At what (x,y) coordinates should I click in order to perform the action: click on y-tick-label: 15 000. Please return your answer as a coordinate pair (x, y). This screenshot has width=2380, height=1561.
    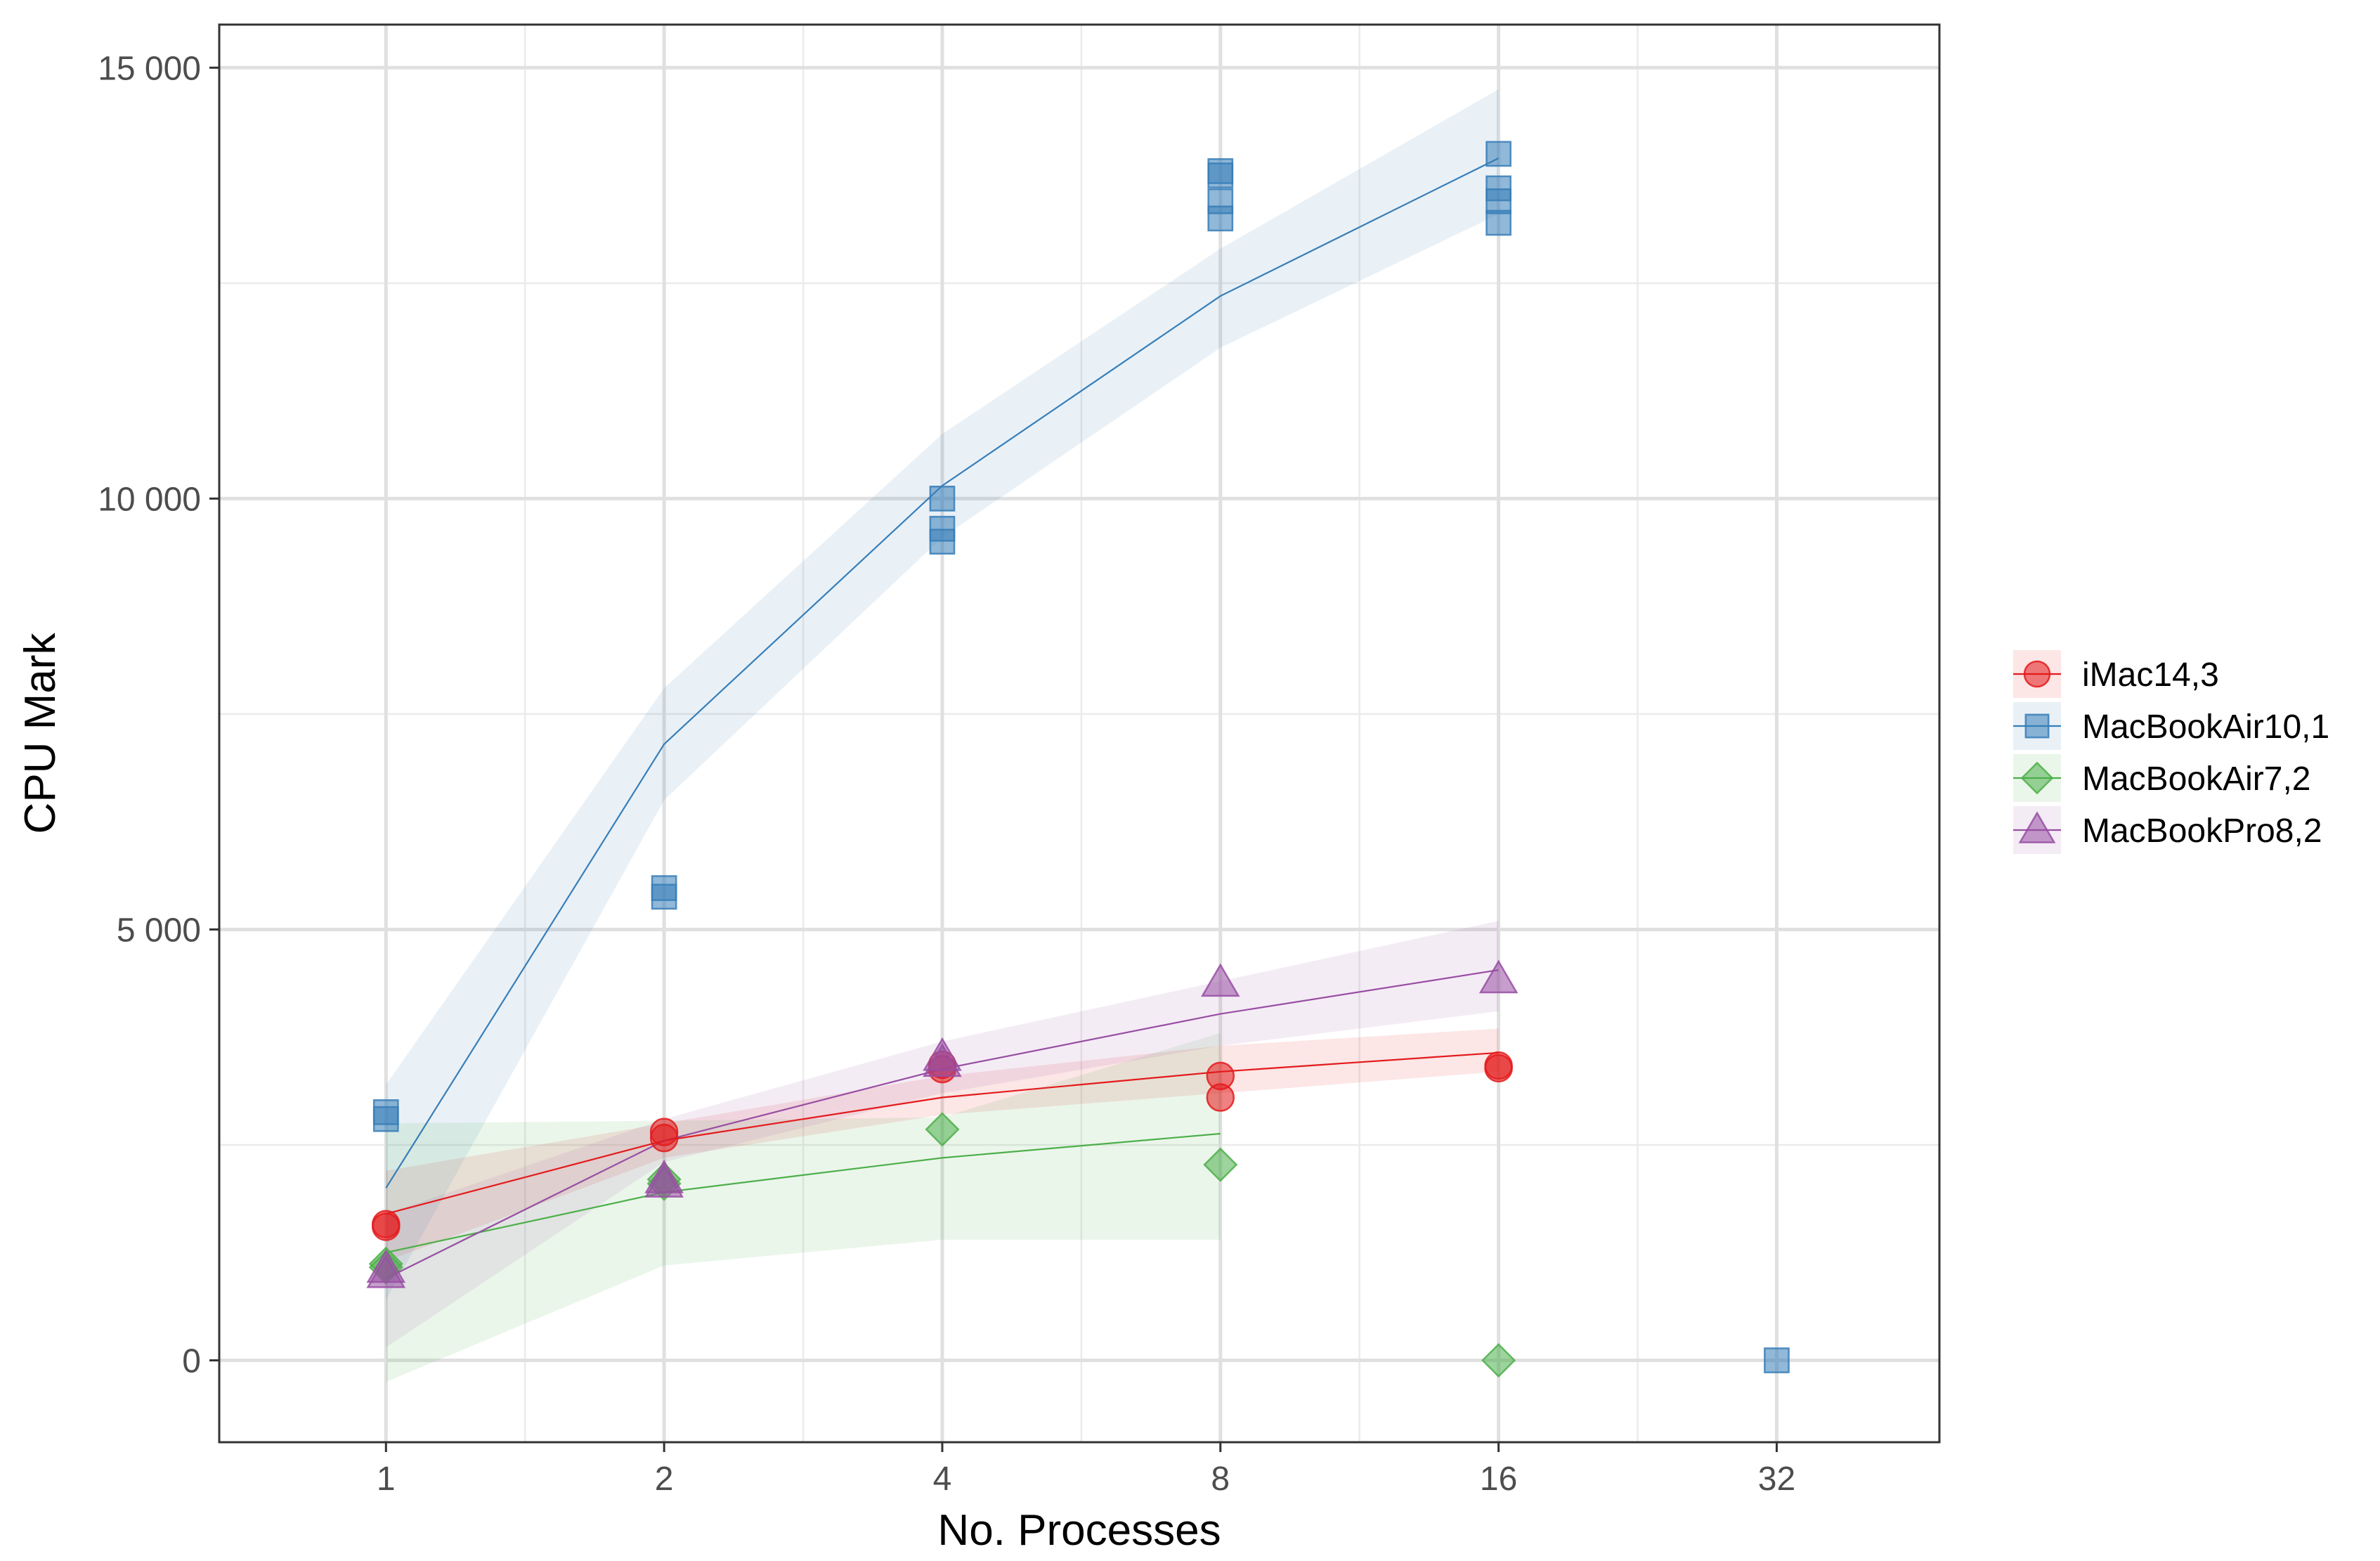
    Looking at the image, I should click on (149, 68).